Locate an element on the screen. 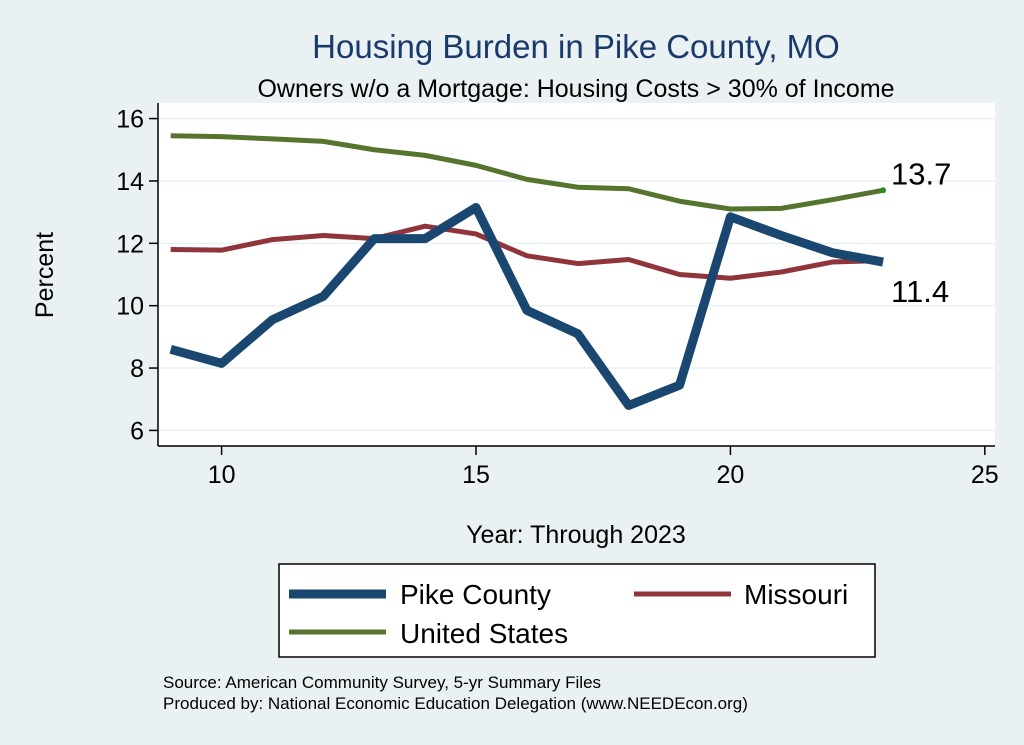  x-tick-label-25: 25 is located at coordinates (985, 475).